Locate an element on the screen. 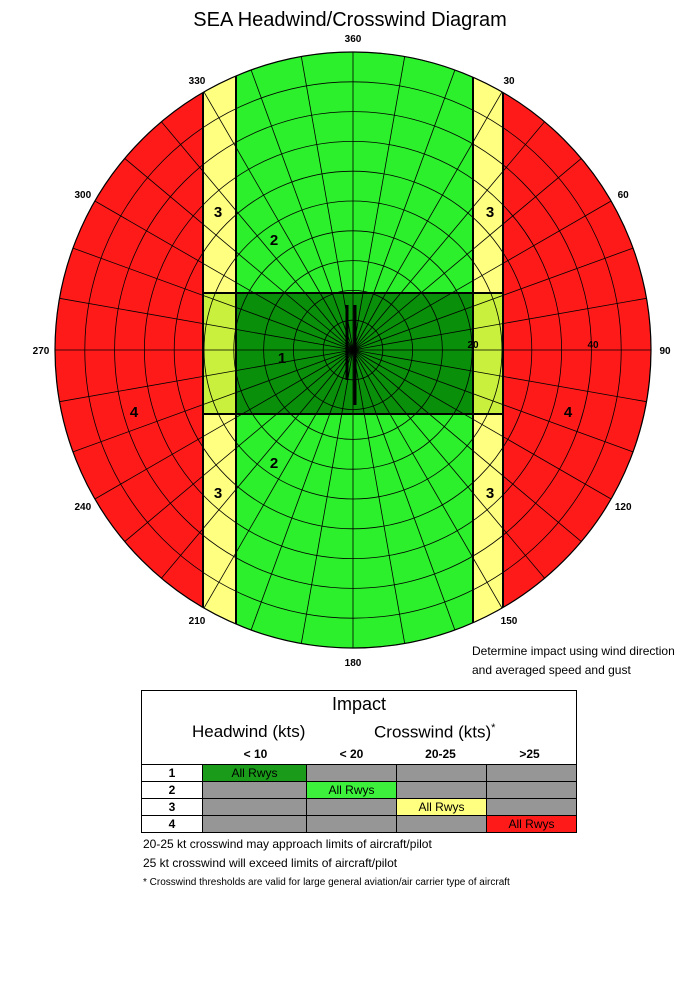  impact-title: Impact is located at coordinates (359, 704).